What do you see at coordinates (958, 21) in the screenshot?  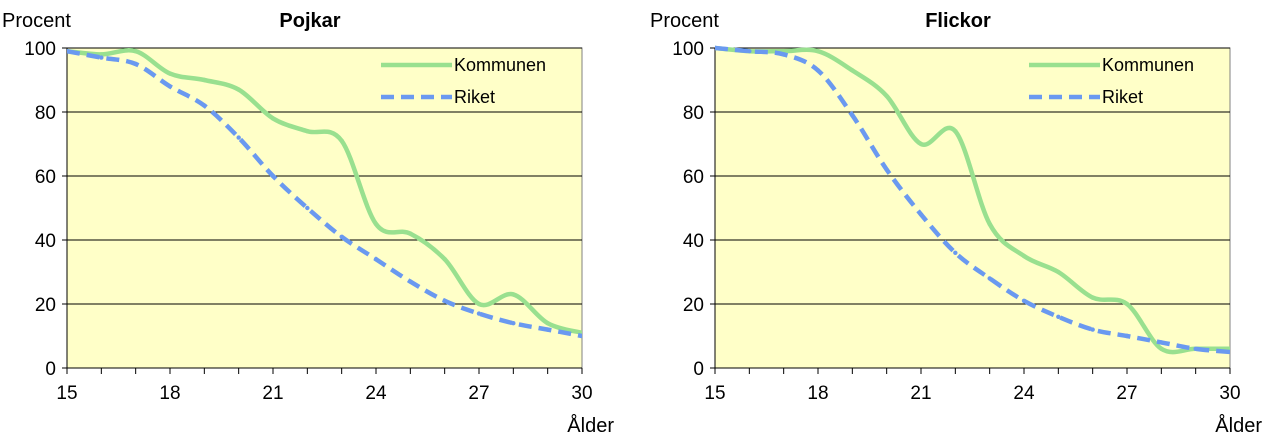 I see `chart-title: Flickor` at bounding box center [958, 21].